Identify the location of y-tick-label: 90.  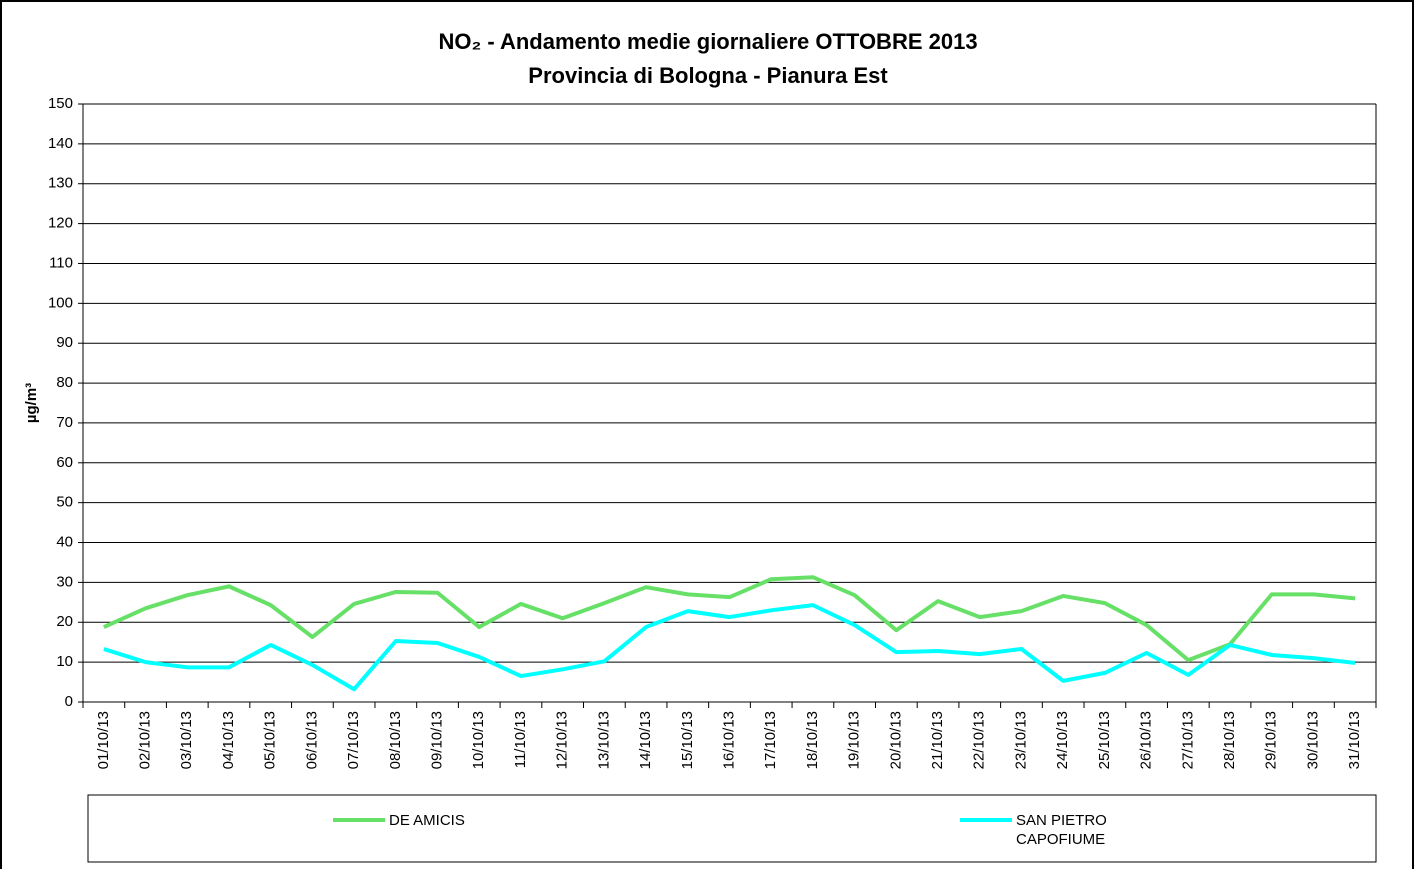
(64, 342).